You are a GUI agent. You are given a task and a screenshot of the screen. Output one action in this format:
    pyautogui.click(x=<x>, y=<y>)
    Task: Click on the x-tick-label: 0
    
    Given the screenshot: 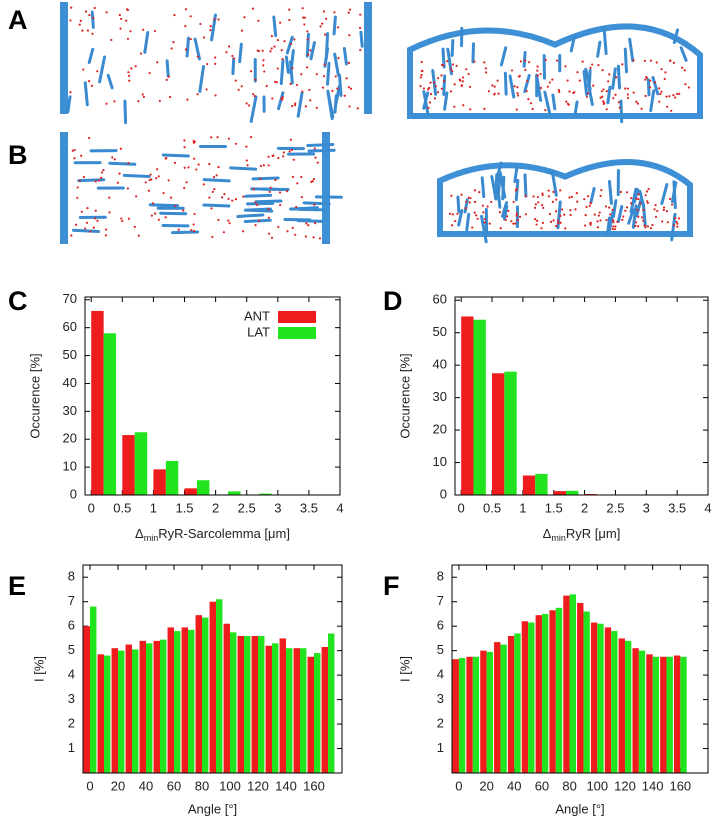 What is the action you would take?
    pyautogui.click(x=458, y=785)
    